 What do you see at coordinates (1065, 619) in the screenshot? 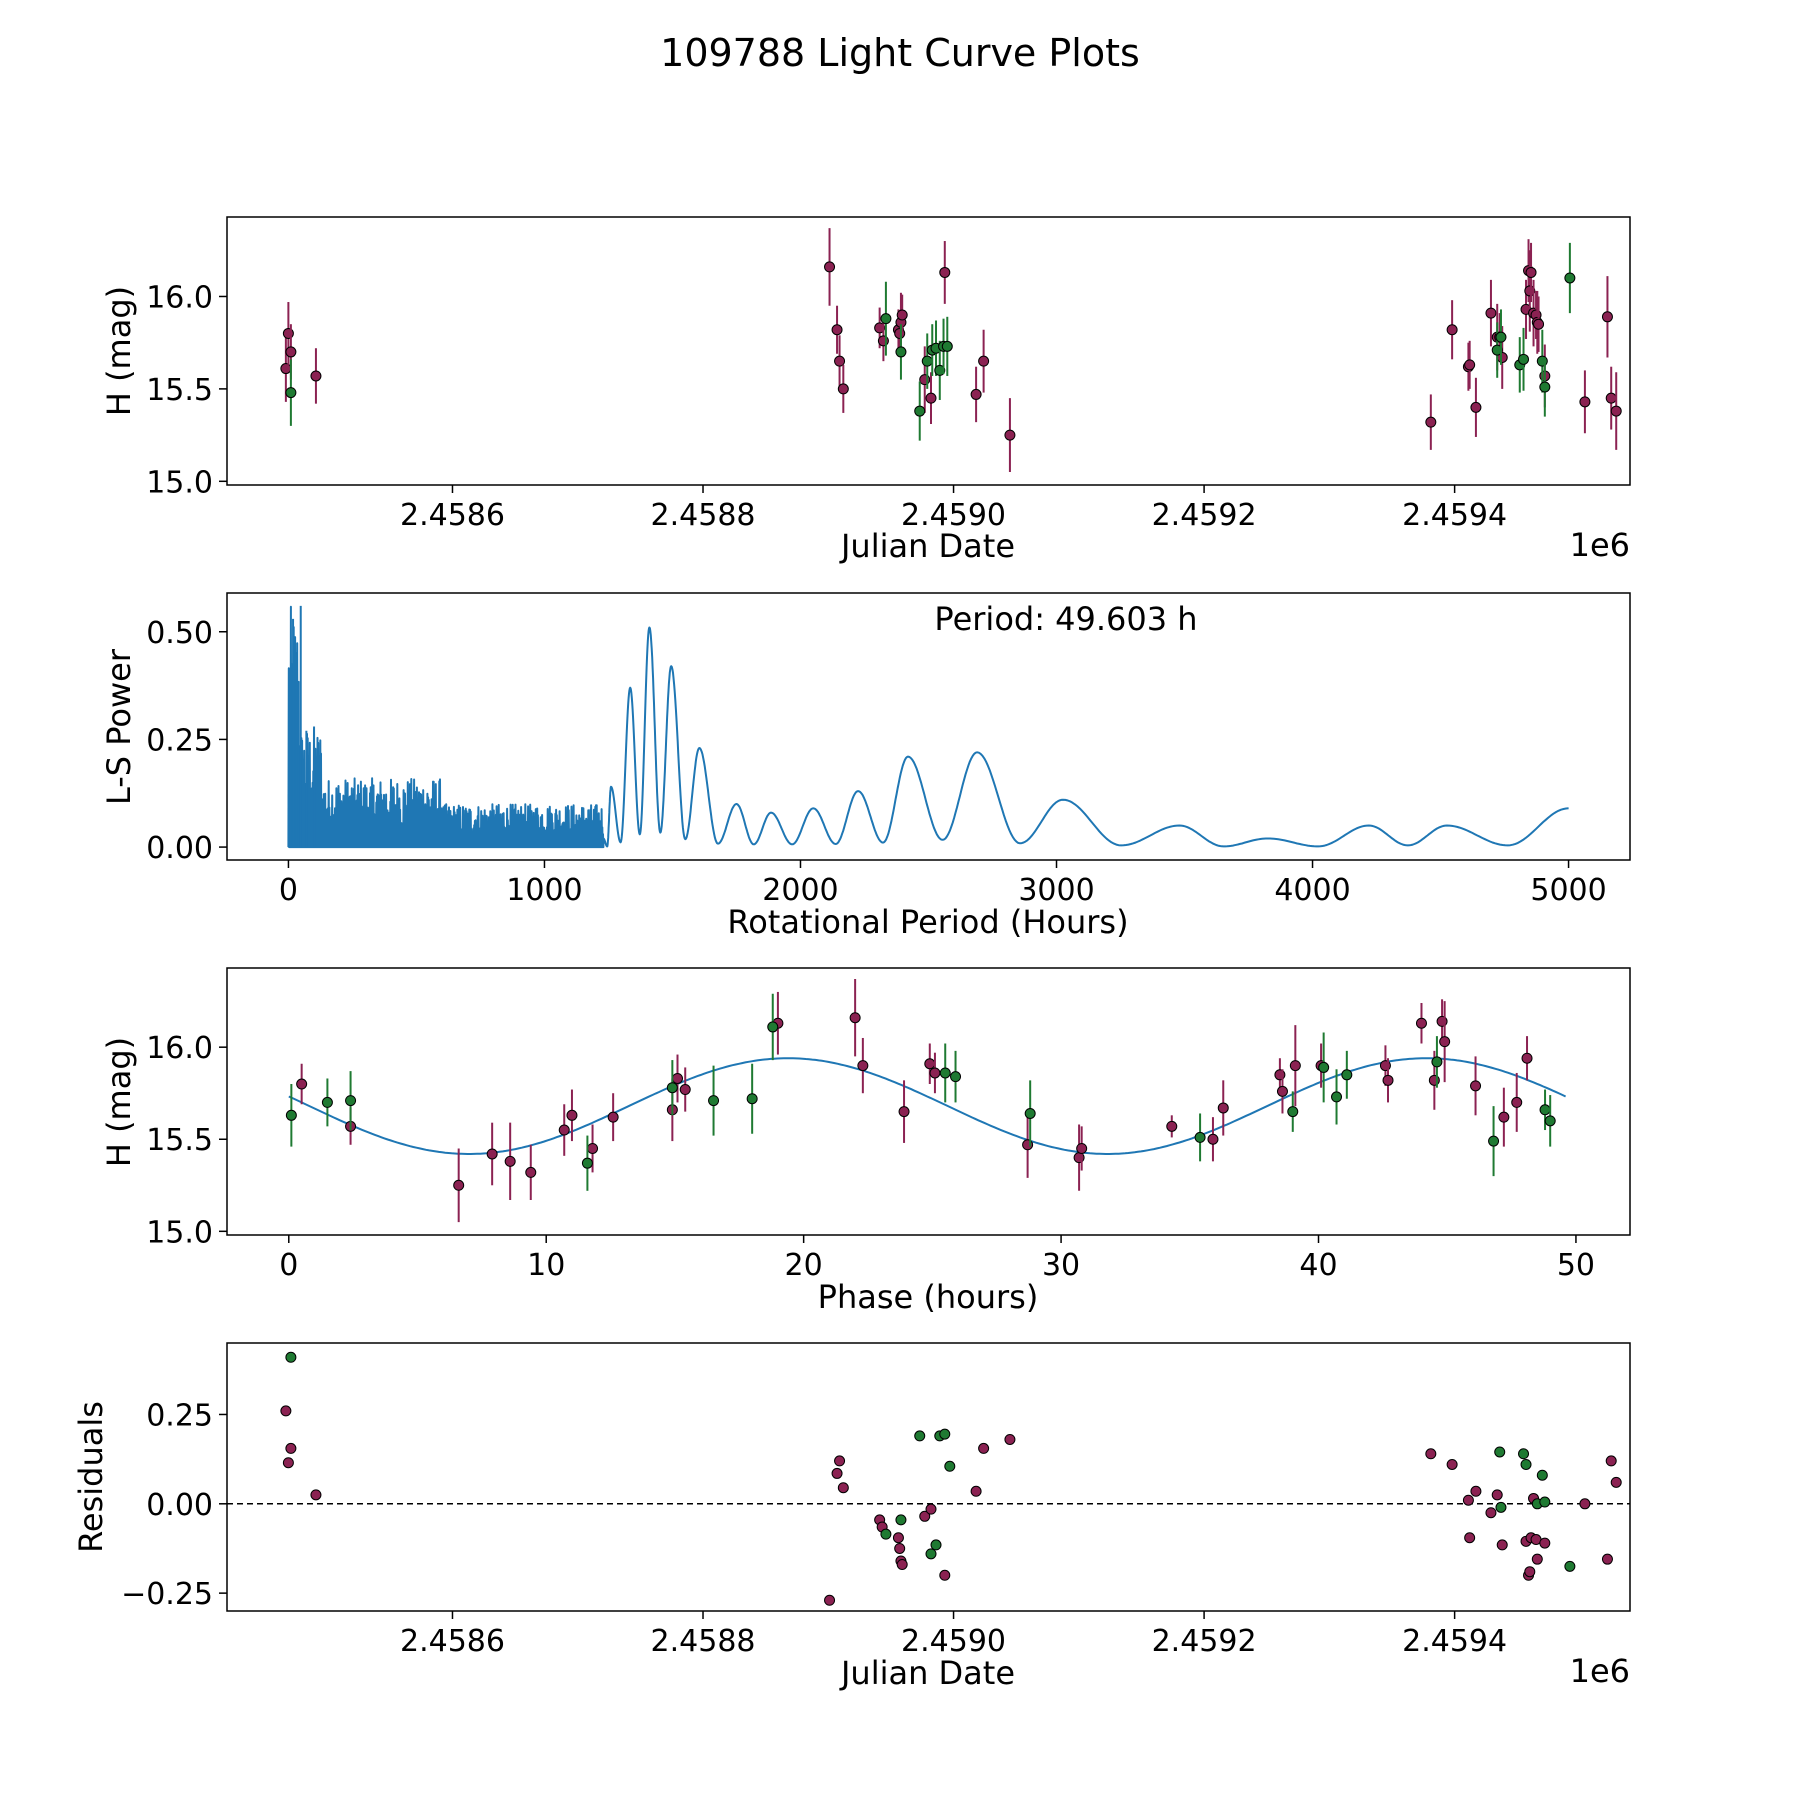
I see `periodogram-annotation: Period: 49.603 h` at bounding box center [1065, 619].